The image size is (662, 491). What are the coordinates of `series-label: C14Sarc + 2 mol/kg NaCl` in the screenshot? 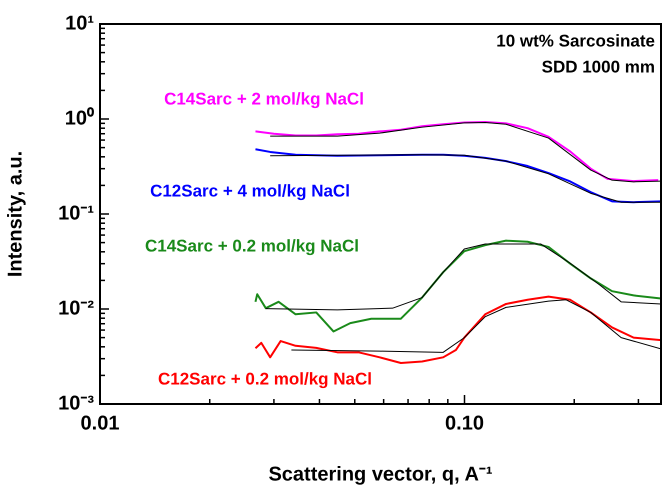 It's located at (264, 99).